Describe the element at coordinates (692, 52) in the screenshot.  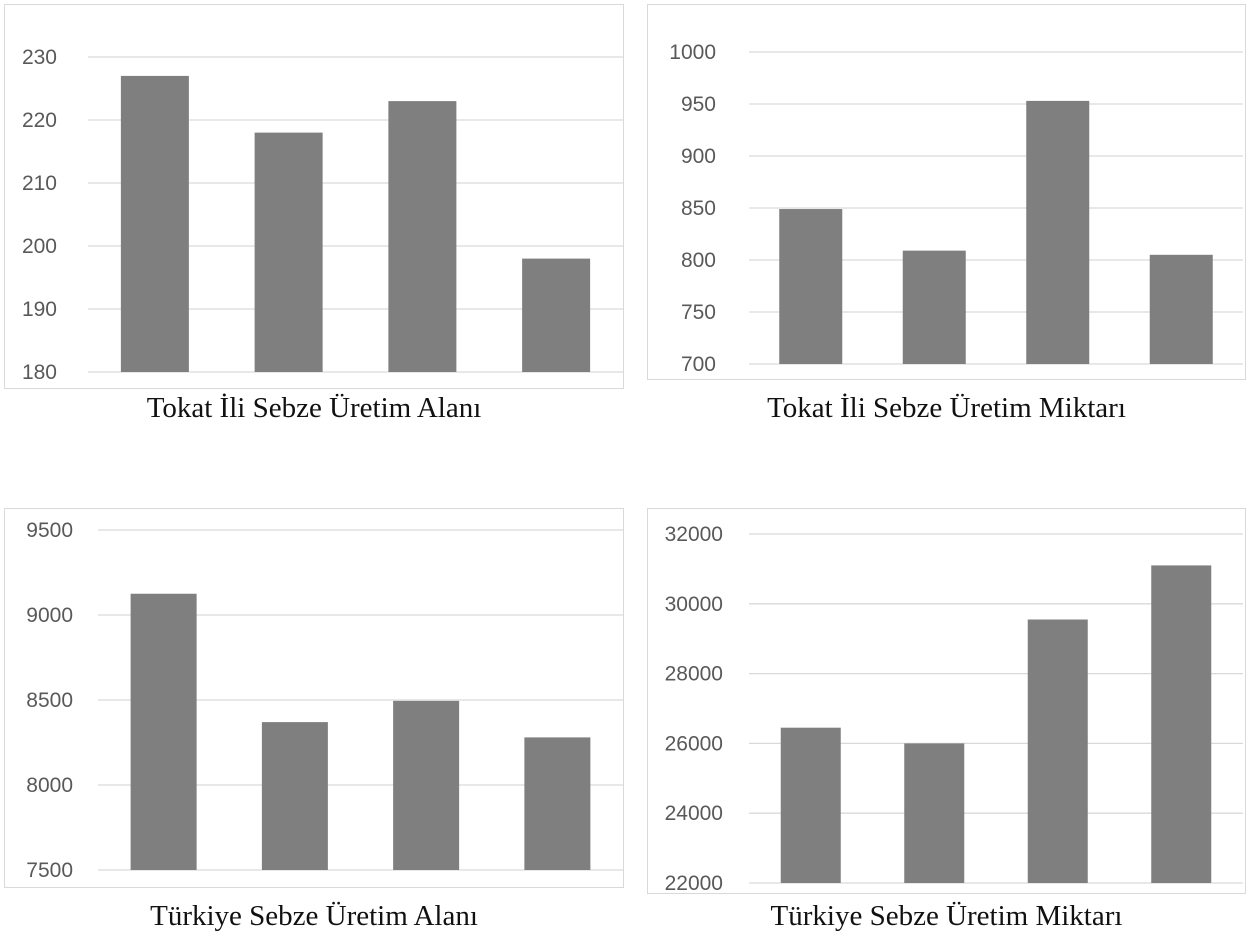
I see `y-tick-label: 1000` at that location.